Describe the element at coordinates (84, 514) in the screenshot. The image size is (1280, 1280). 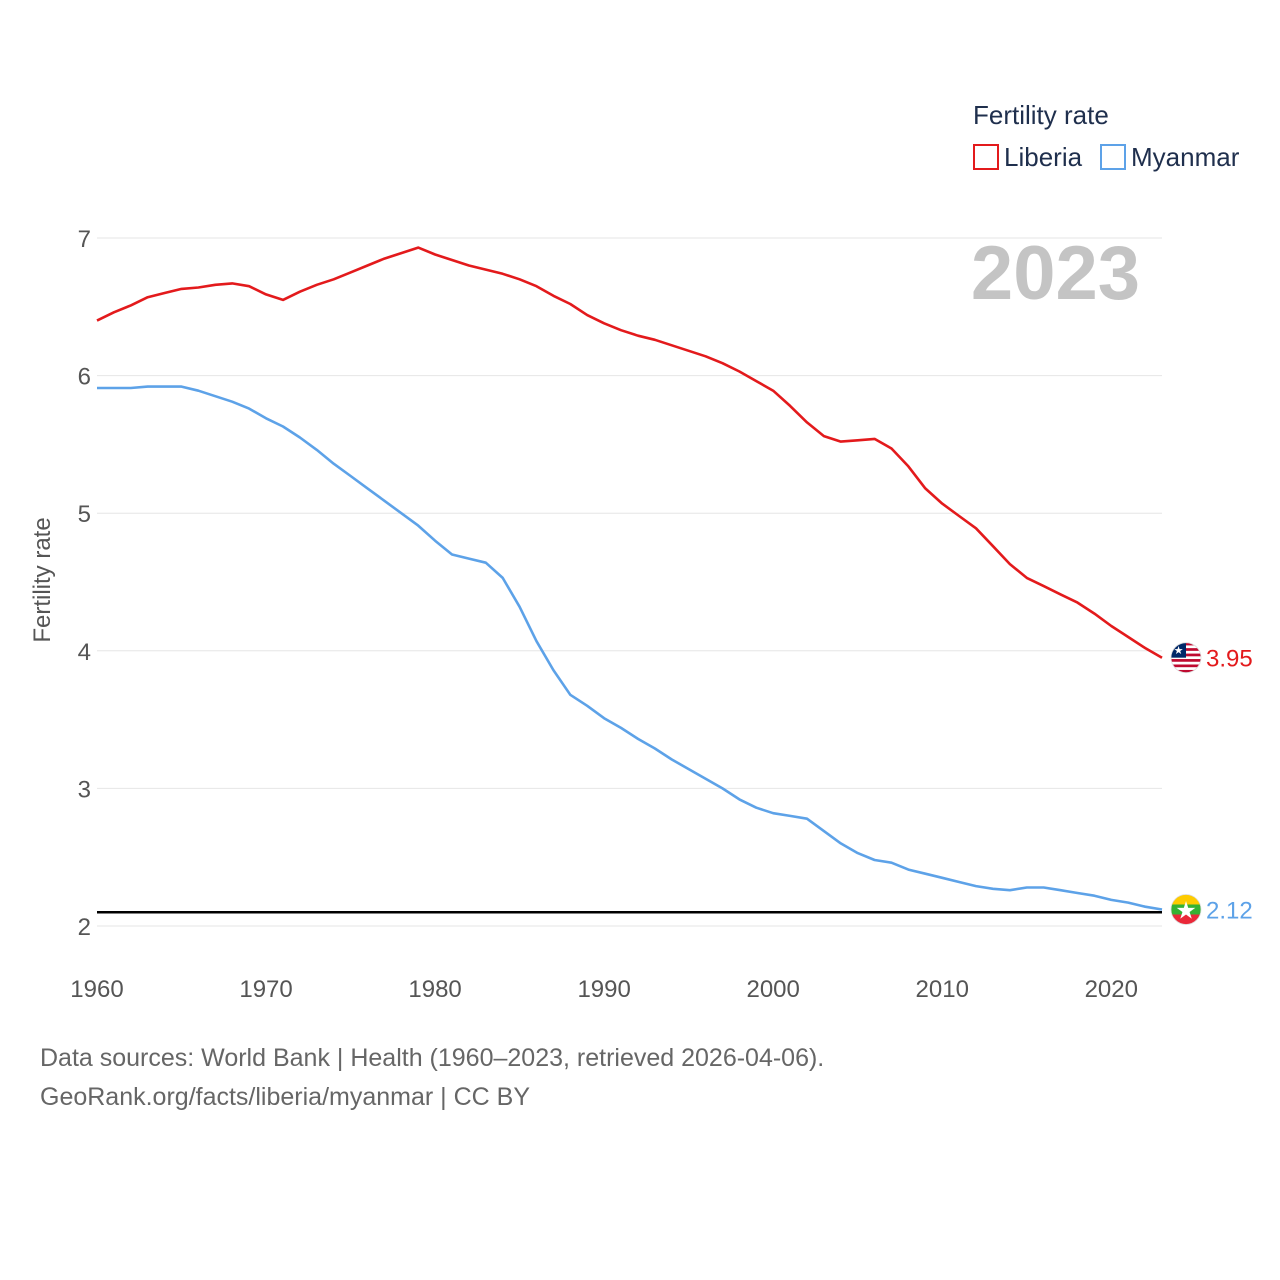
I see `y-tick-5: 5` at that location.